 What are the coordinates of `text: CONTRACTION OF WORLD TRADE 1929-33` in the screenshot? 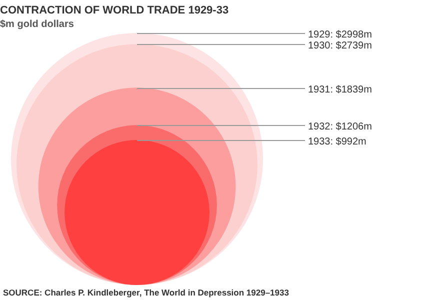 It's located at (114, 10).